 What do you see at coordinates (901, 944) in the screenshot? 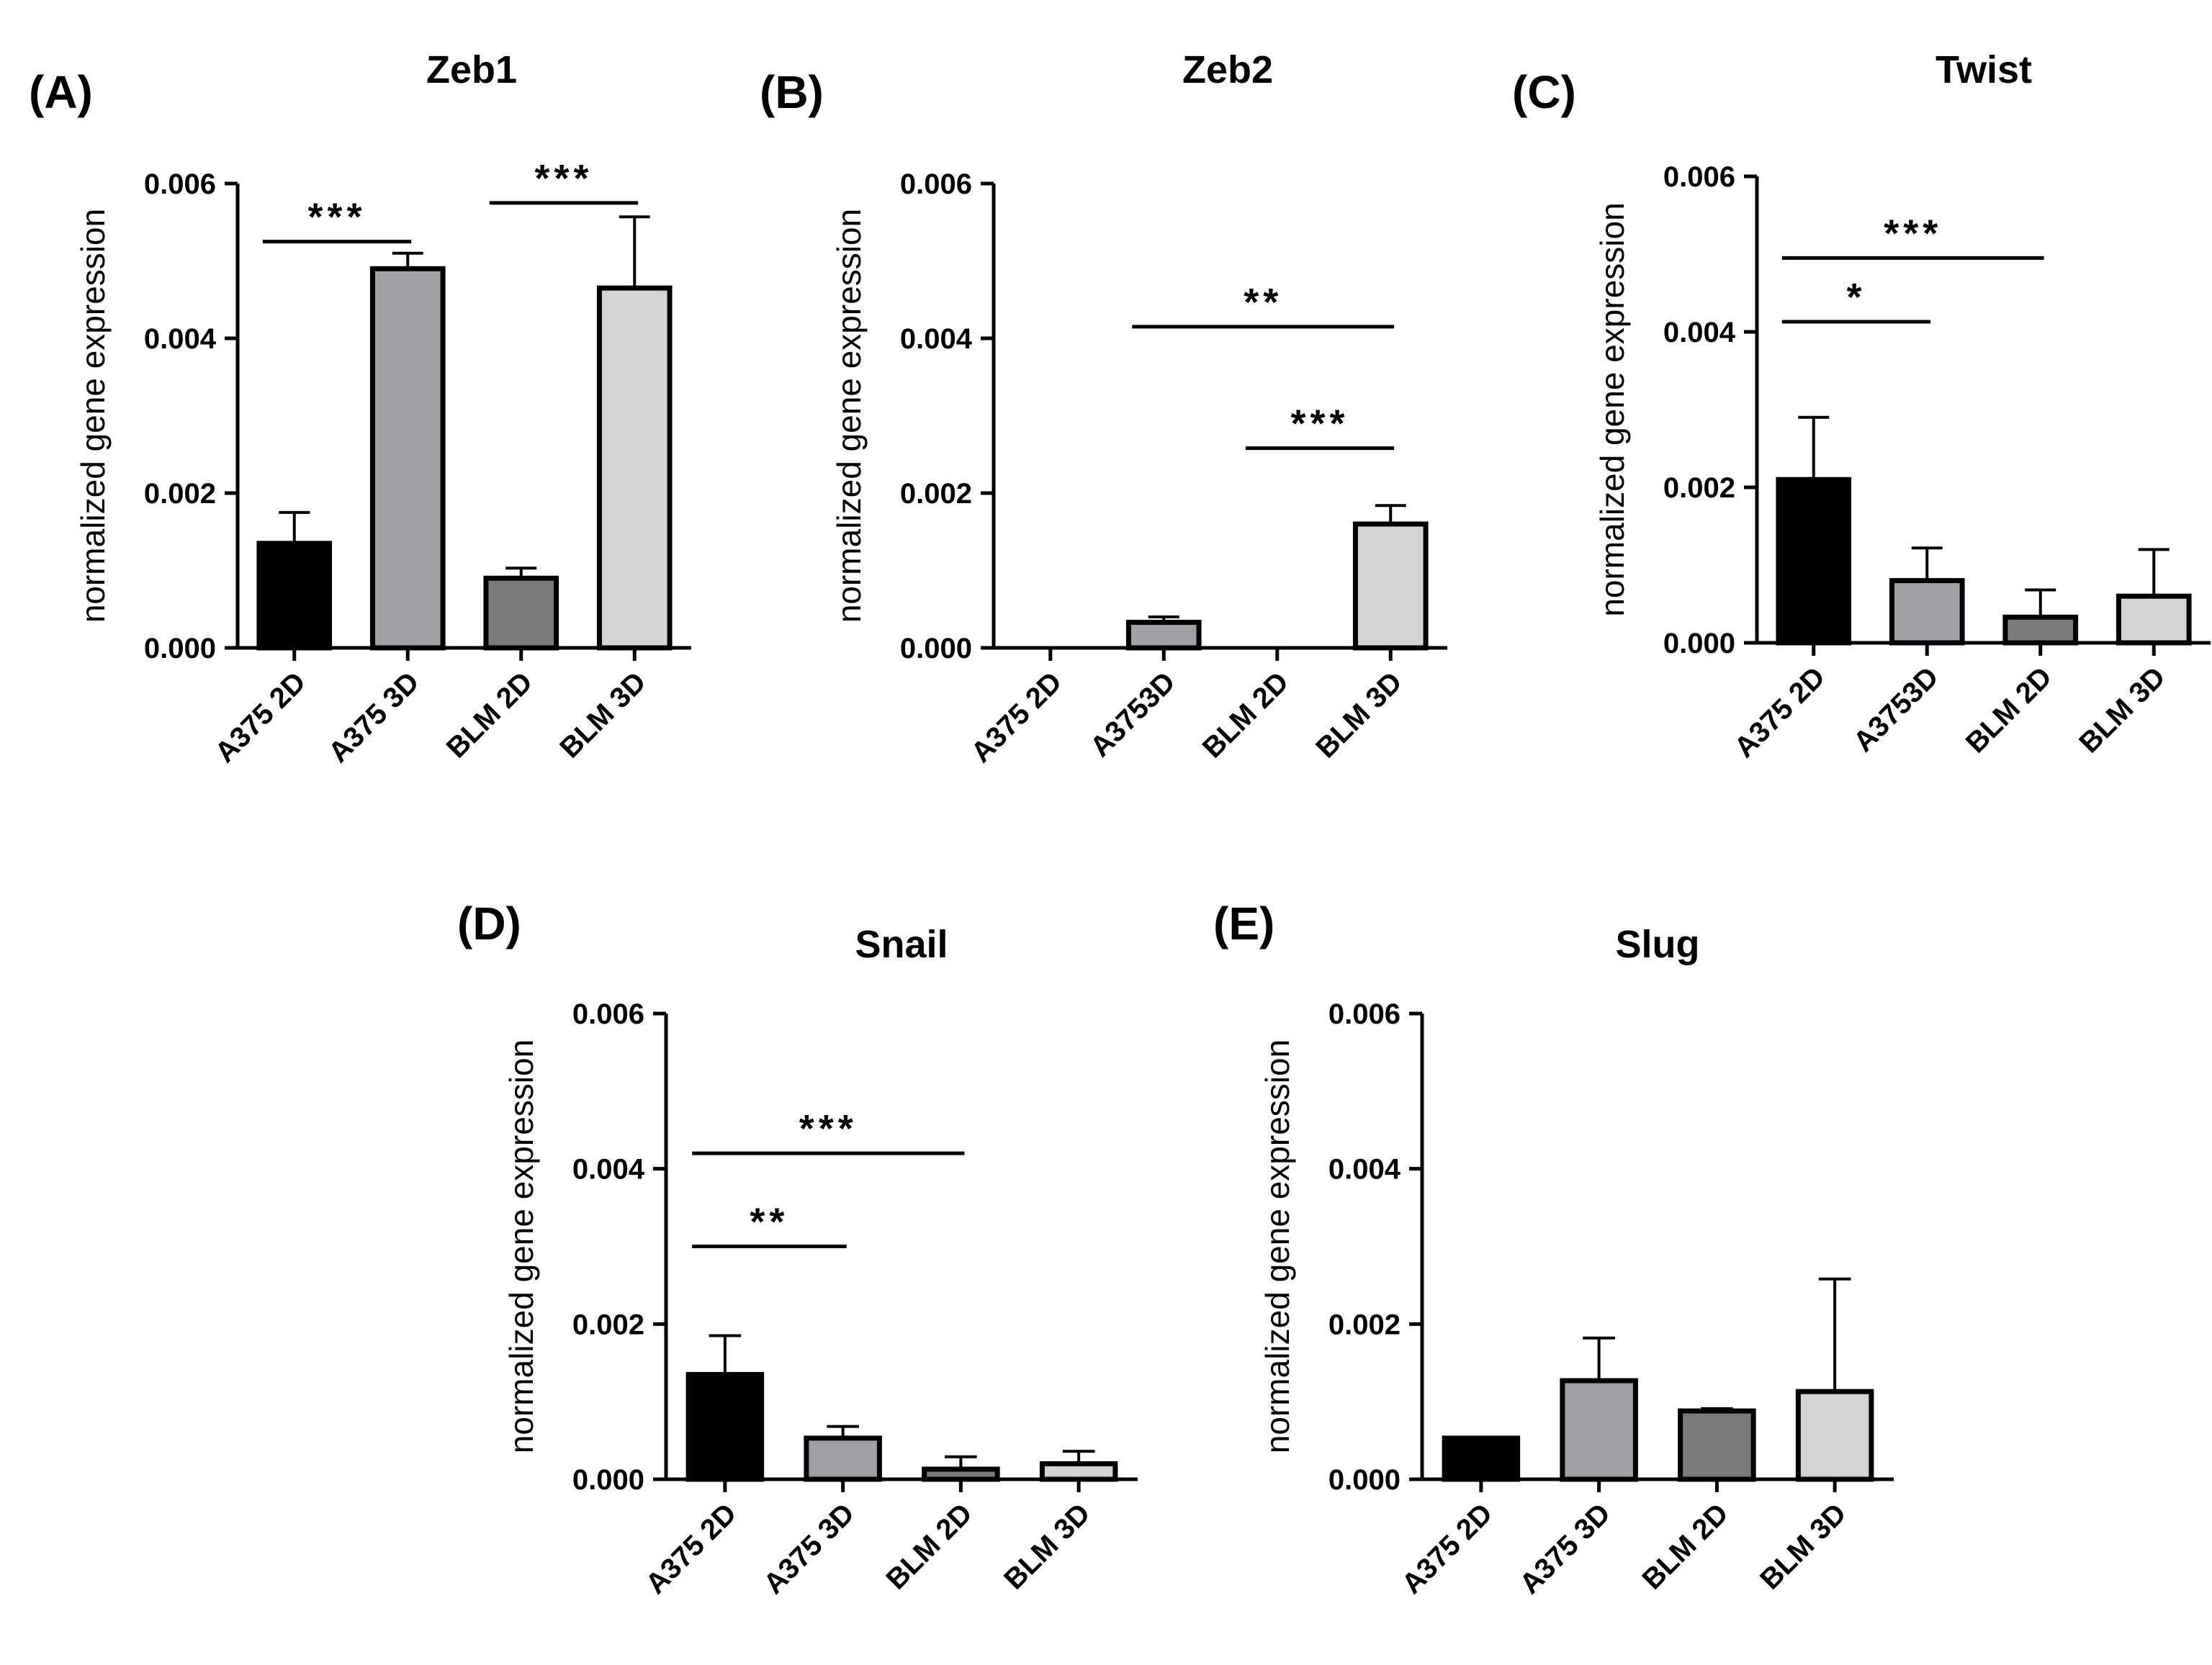
I see `chart-title: Snail` at bounding box center [901, 944].